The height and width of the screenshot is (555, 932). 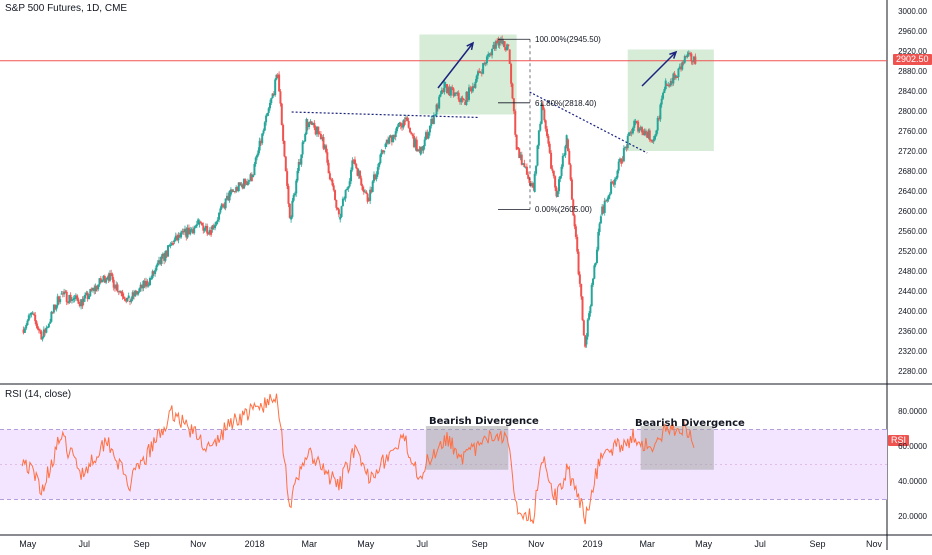 I want to click on x-tick-label: May, so click(x=704, y=544).